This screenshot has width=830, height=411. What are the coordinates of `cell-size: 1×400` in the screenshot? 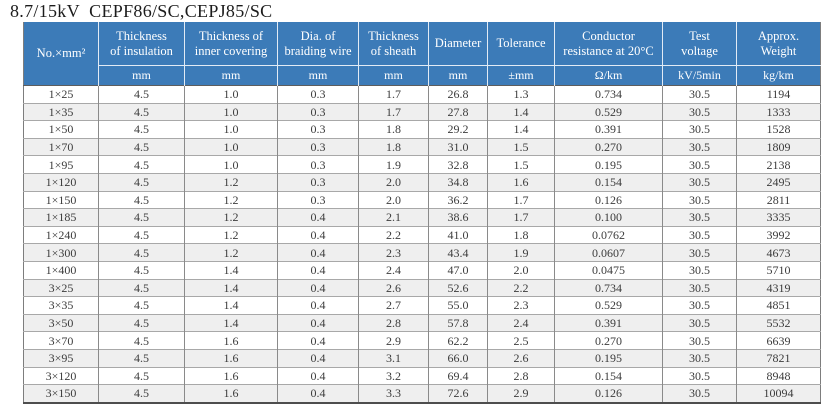 It's located at (61, 270).